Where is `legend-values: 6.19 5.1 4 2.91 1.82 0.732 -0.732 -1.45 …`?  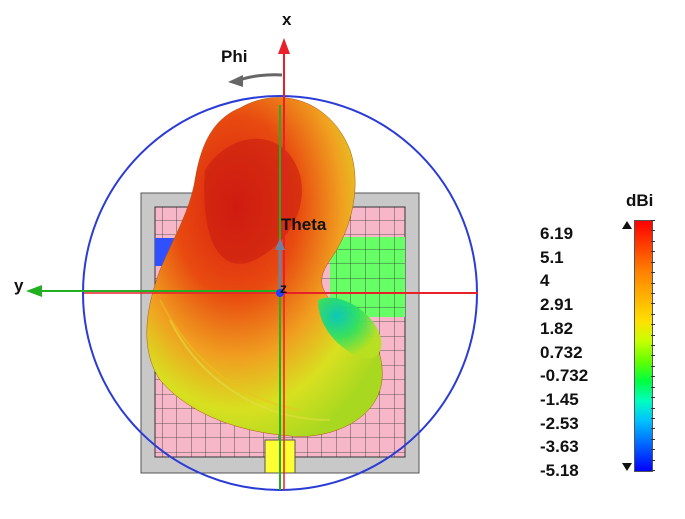
legend-values: 6.19 5.1 4 2.91 1.82 0.732 -0.732 -1.45 … is located at coordinates (580, 352).